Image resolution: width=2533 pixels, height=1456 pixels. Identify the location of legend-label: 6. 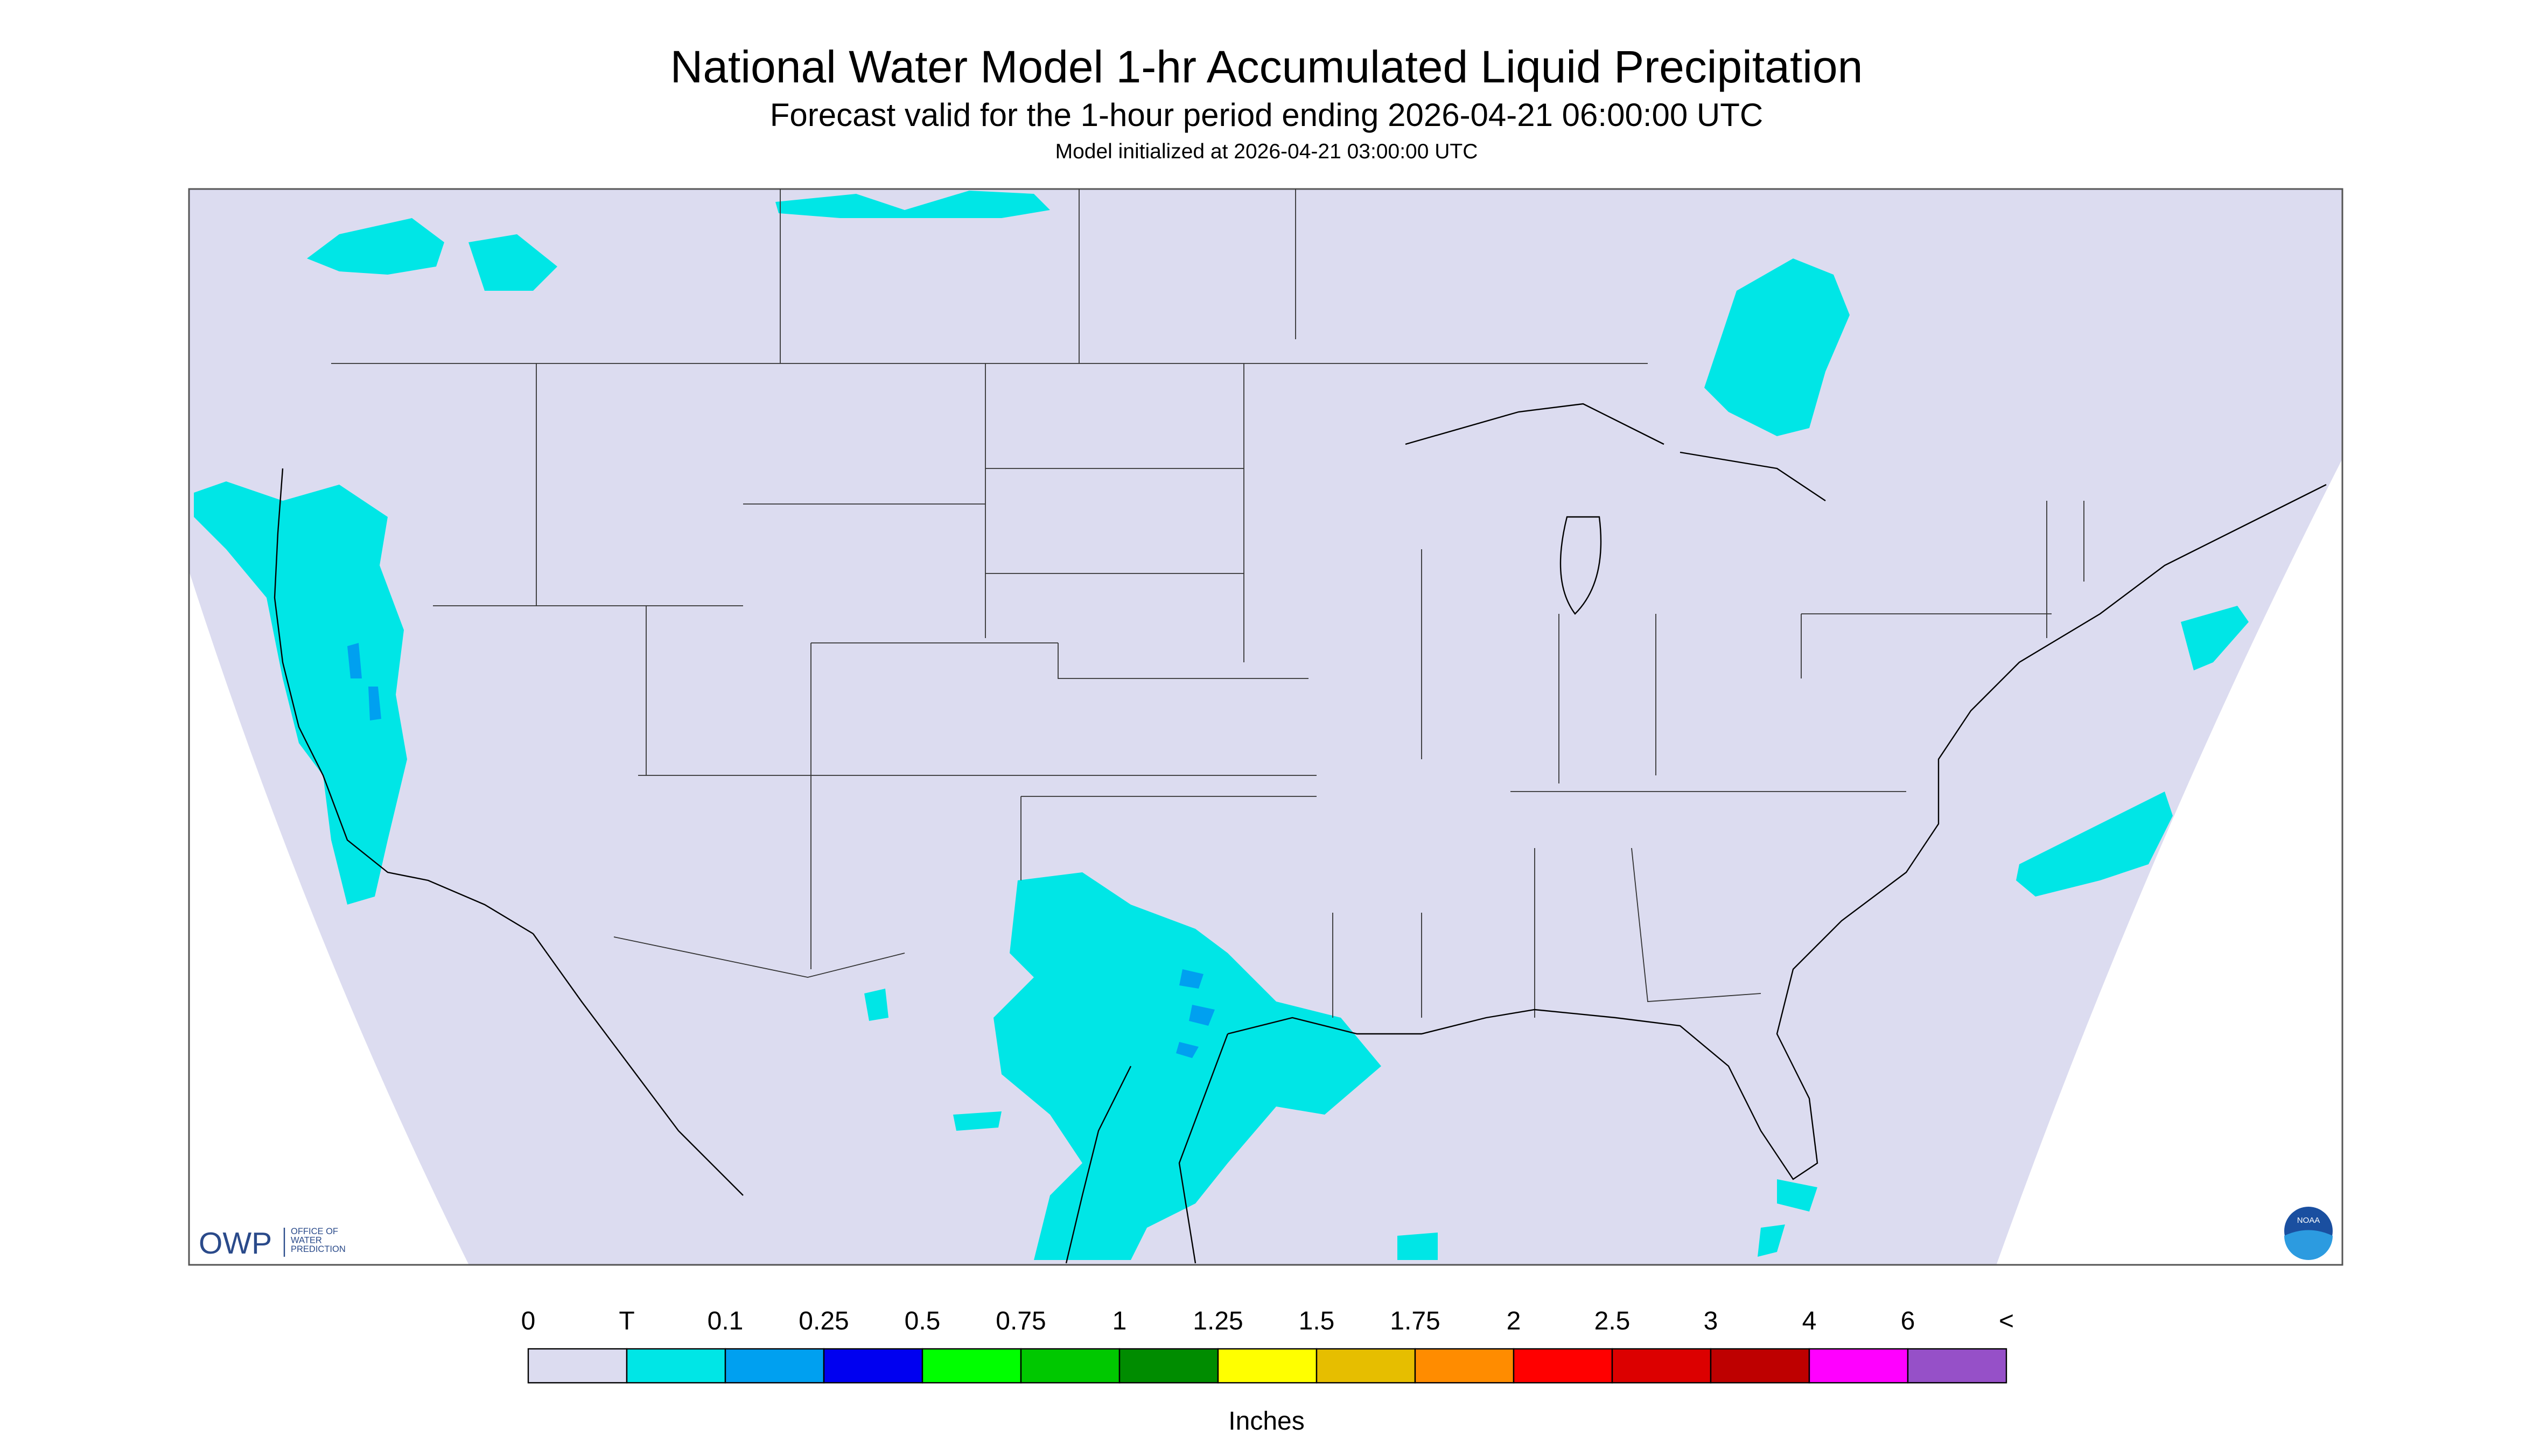
(1908, 1321).